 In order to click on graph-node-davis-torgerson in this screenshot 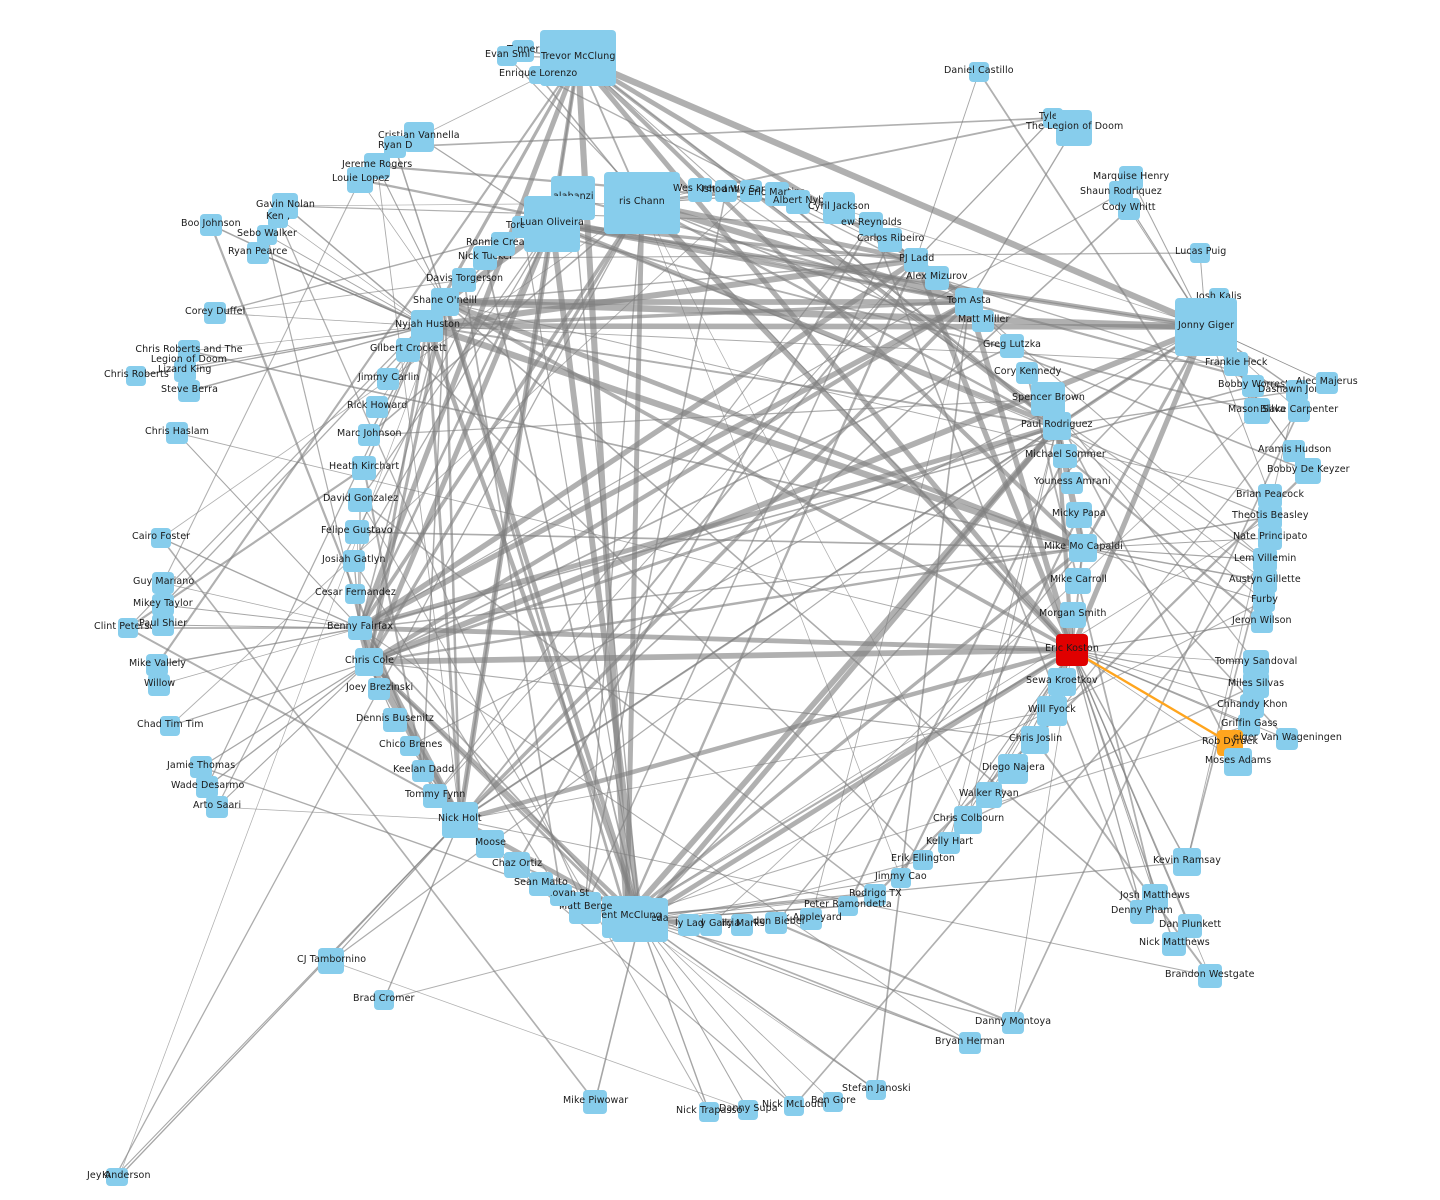, I will do `click(464, 280)`.